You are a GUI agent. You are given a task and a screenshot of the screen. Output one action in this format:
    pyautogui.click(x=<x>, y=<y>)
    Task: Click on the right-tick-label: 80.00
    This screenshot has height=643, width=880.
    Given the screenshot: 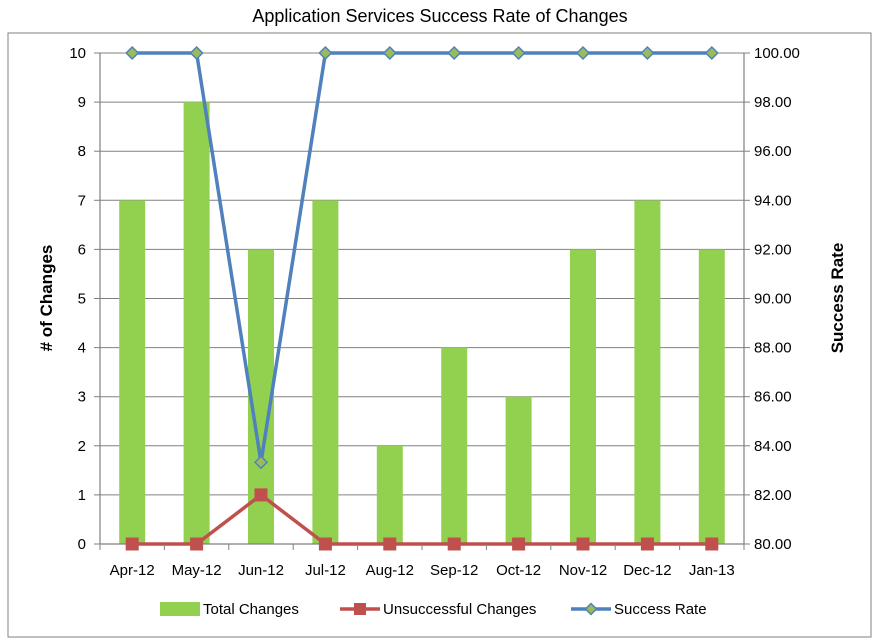 What is the action you would take?
    pyautogui.click(x=773, y=544)
    